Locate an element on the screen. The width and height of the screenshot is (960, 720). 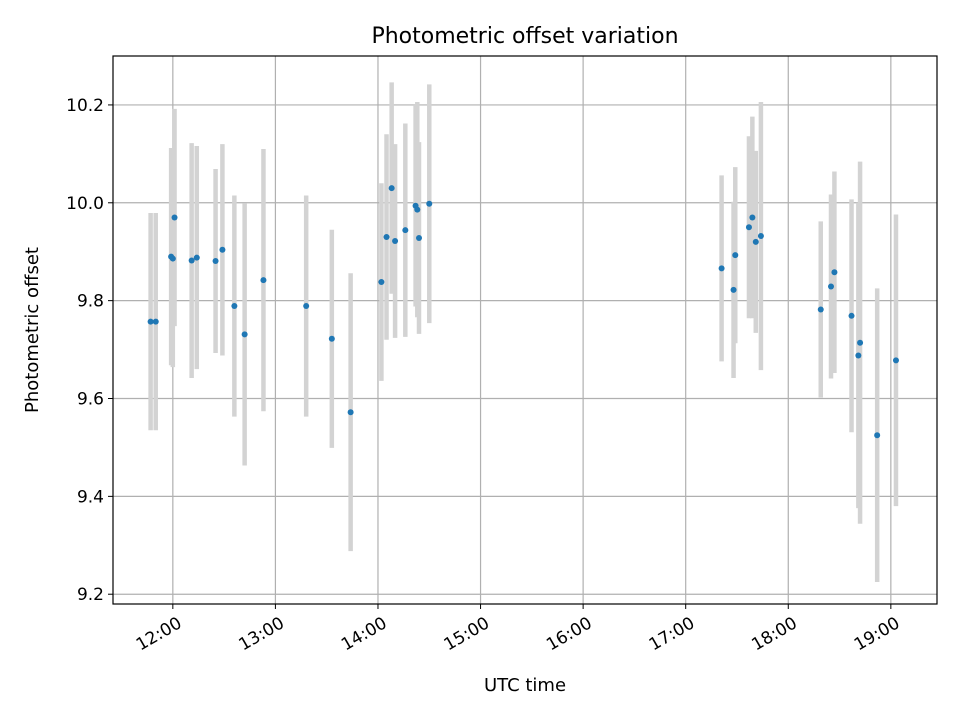
chart-title: Photometric offset variation is located at coordinates (524, 36).